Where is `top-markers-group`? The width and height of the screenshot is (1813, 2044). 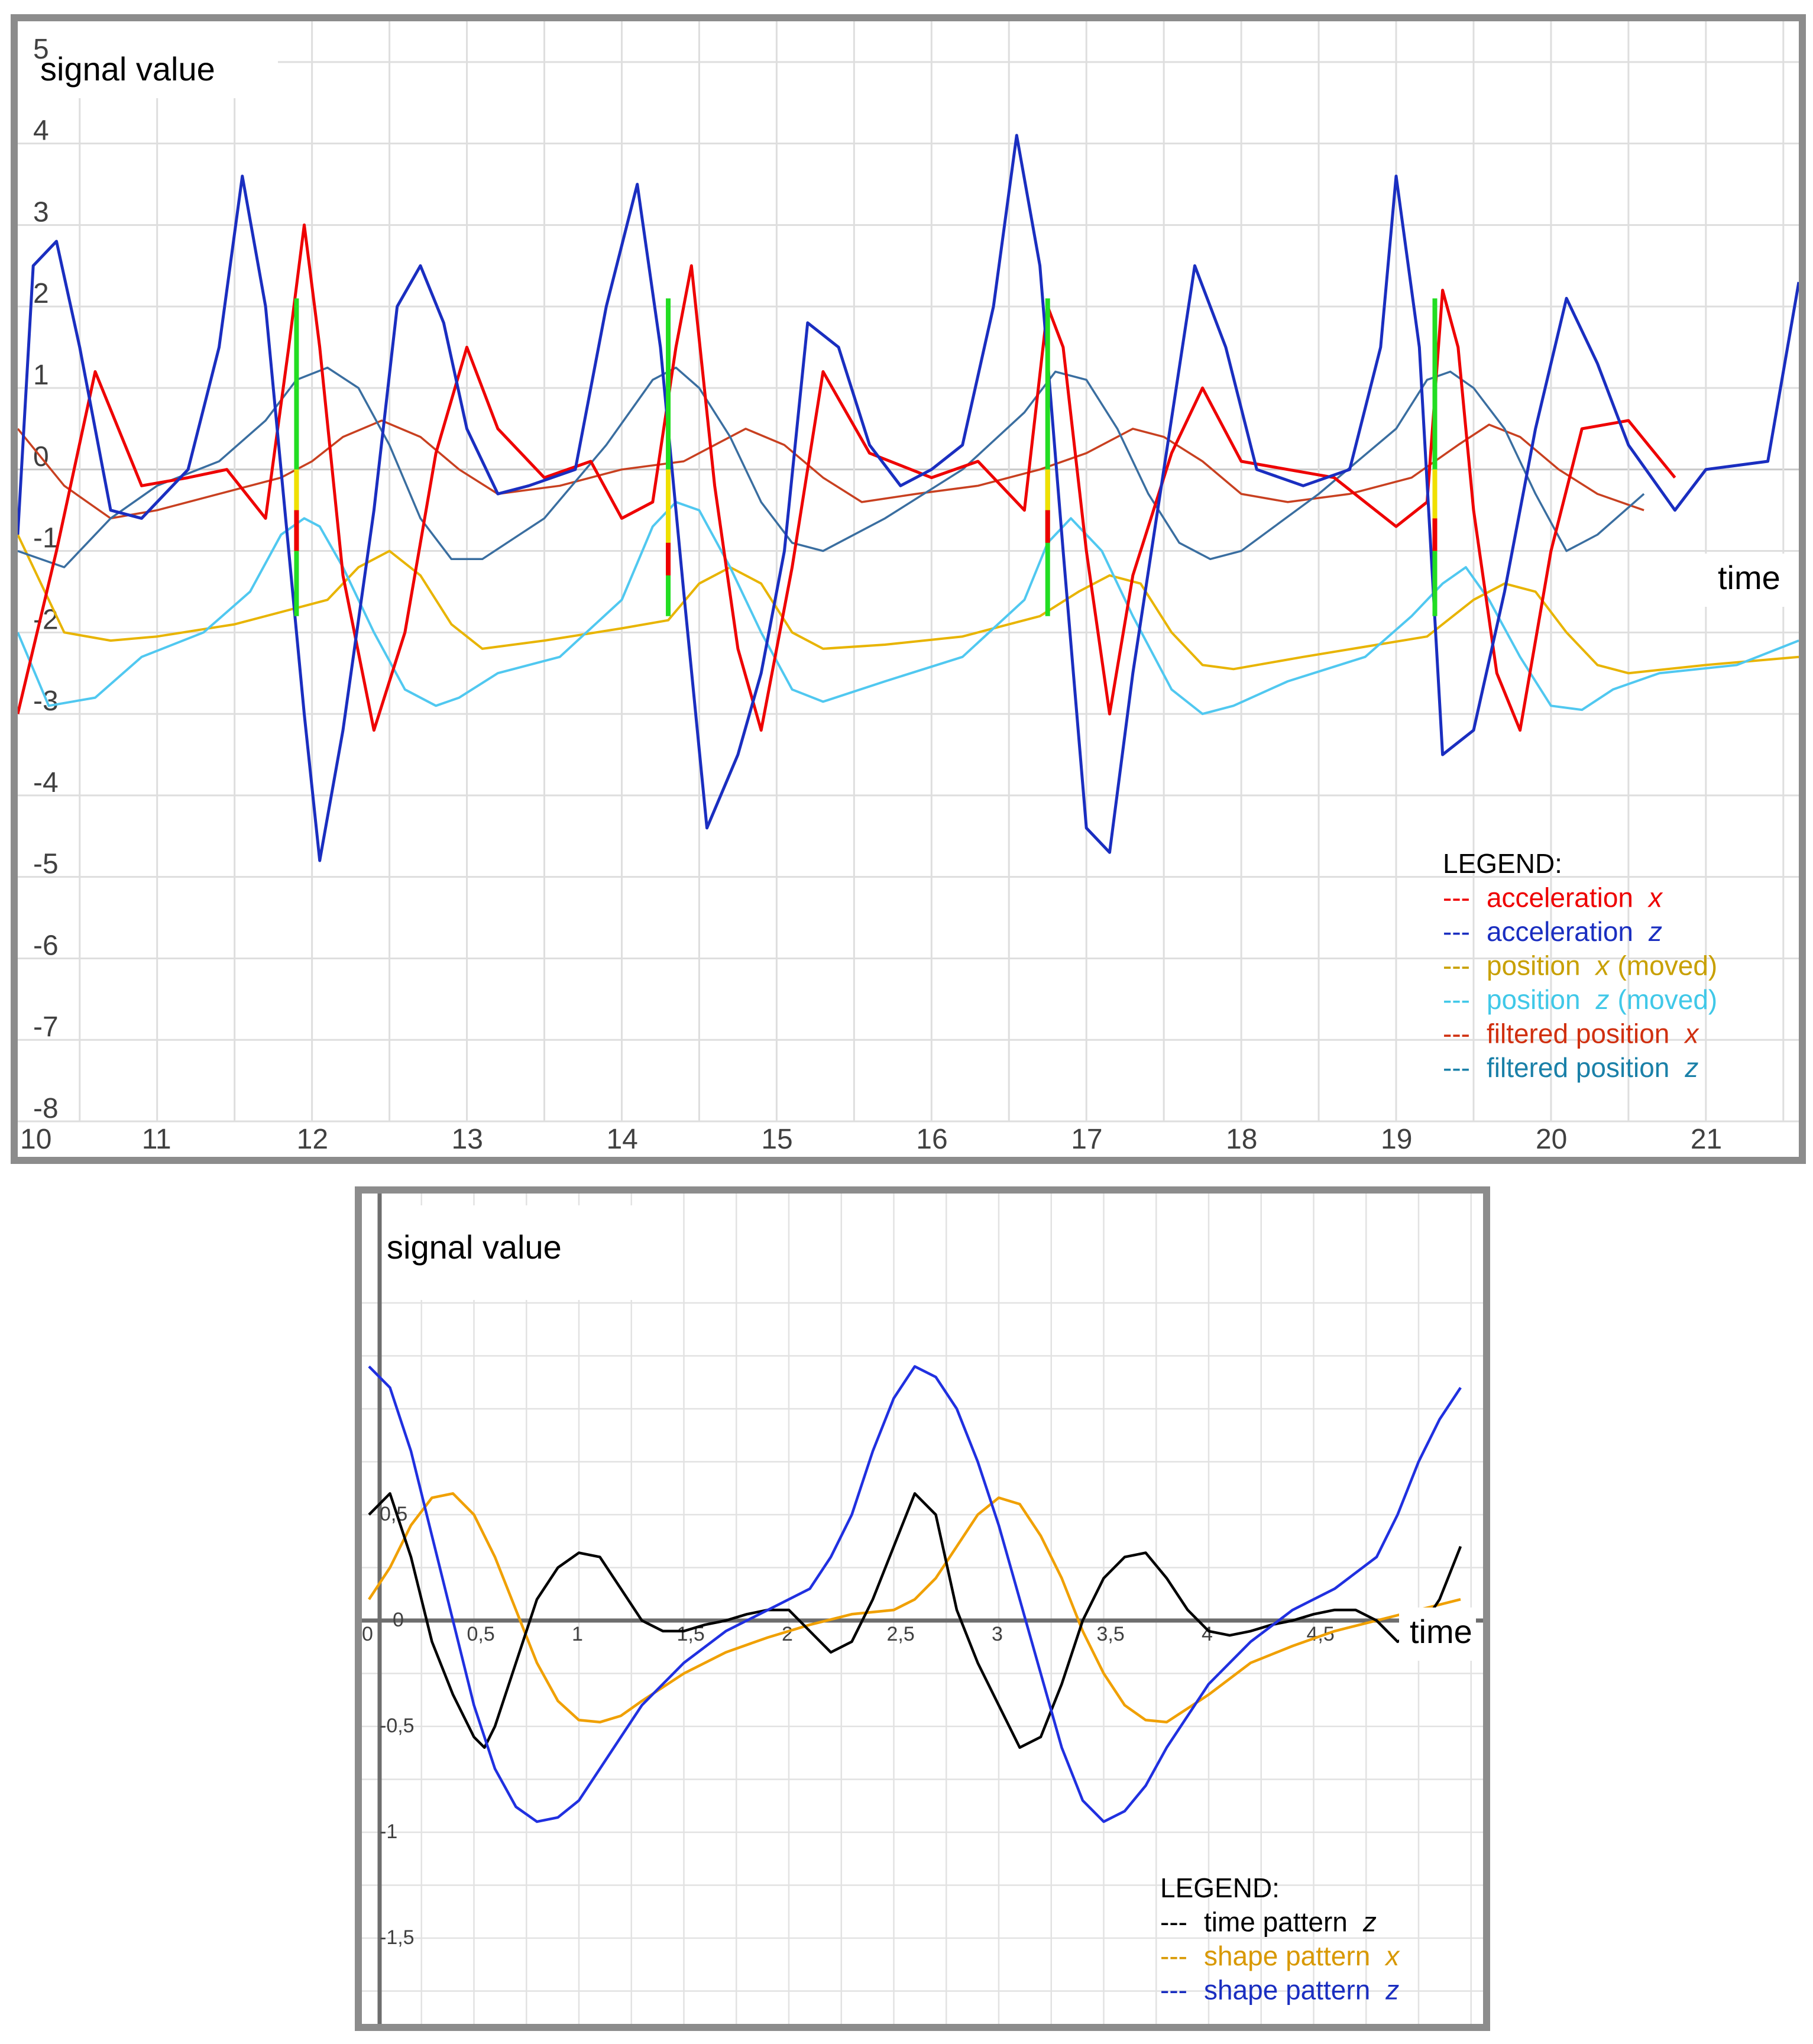
top-markers-group is located at coordinates (866, 457).